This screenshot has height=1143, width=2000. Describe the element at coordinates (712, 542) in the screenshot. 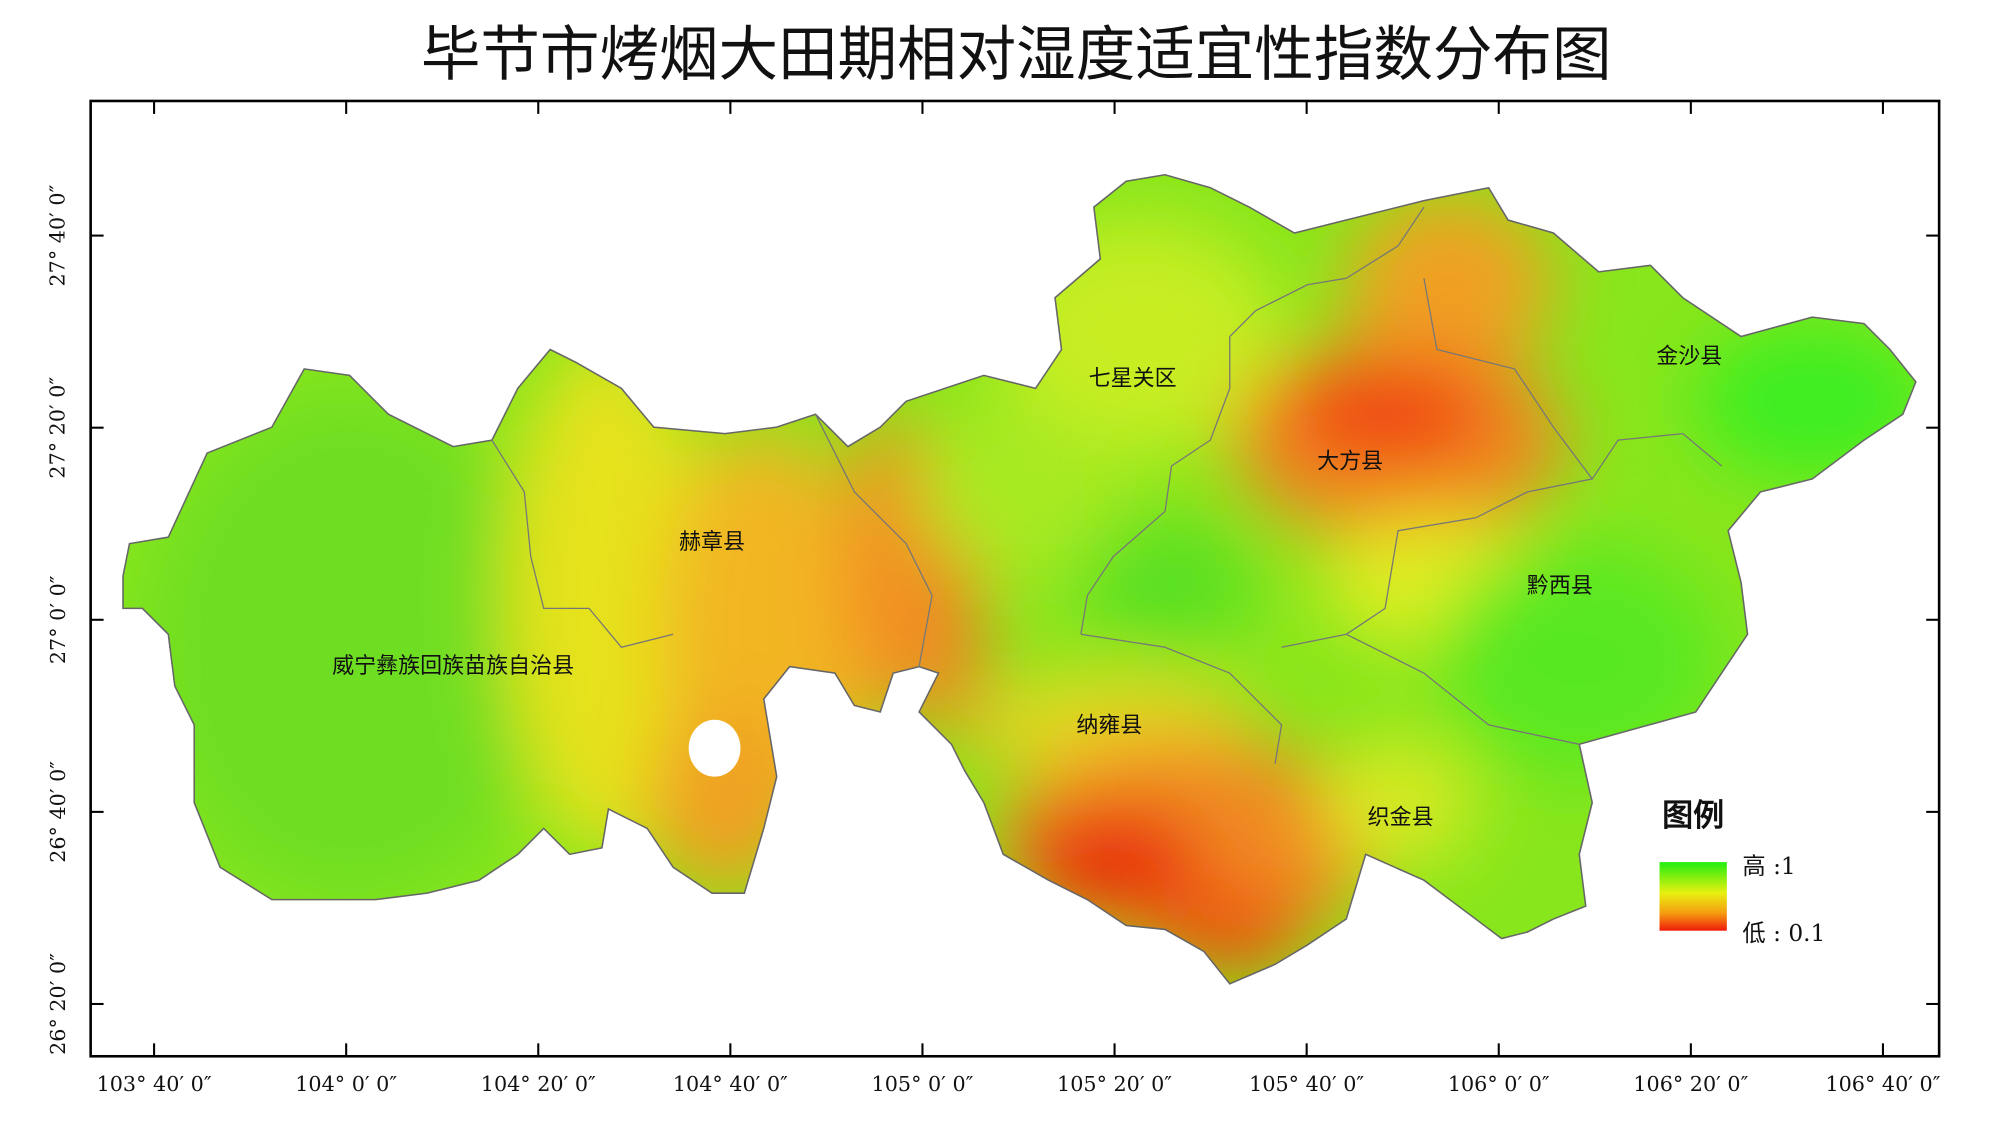

I see `county-label: 赫章县` at that location.